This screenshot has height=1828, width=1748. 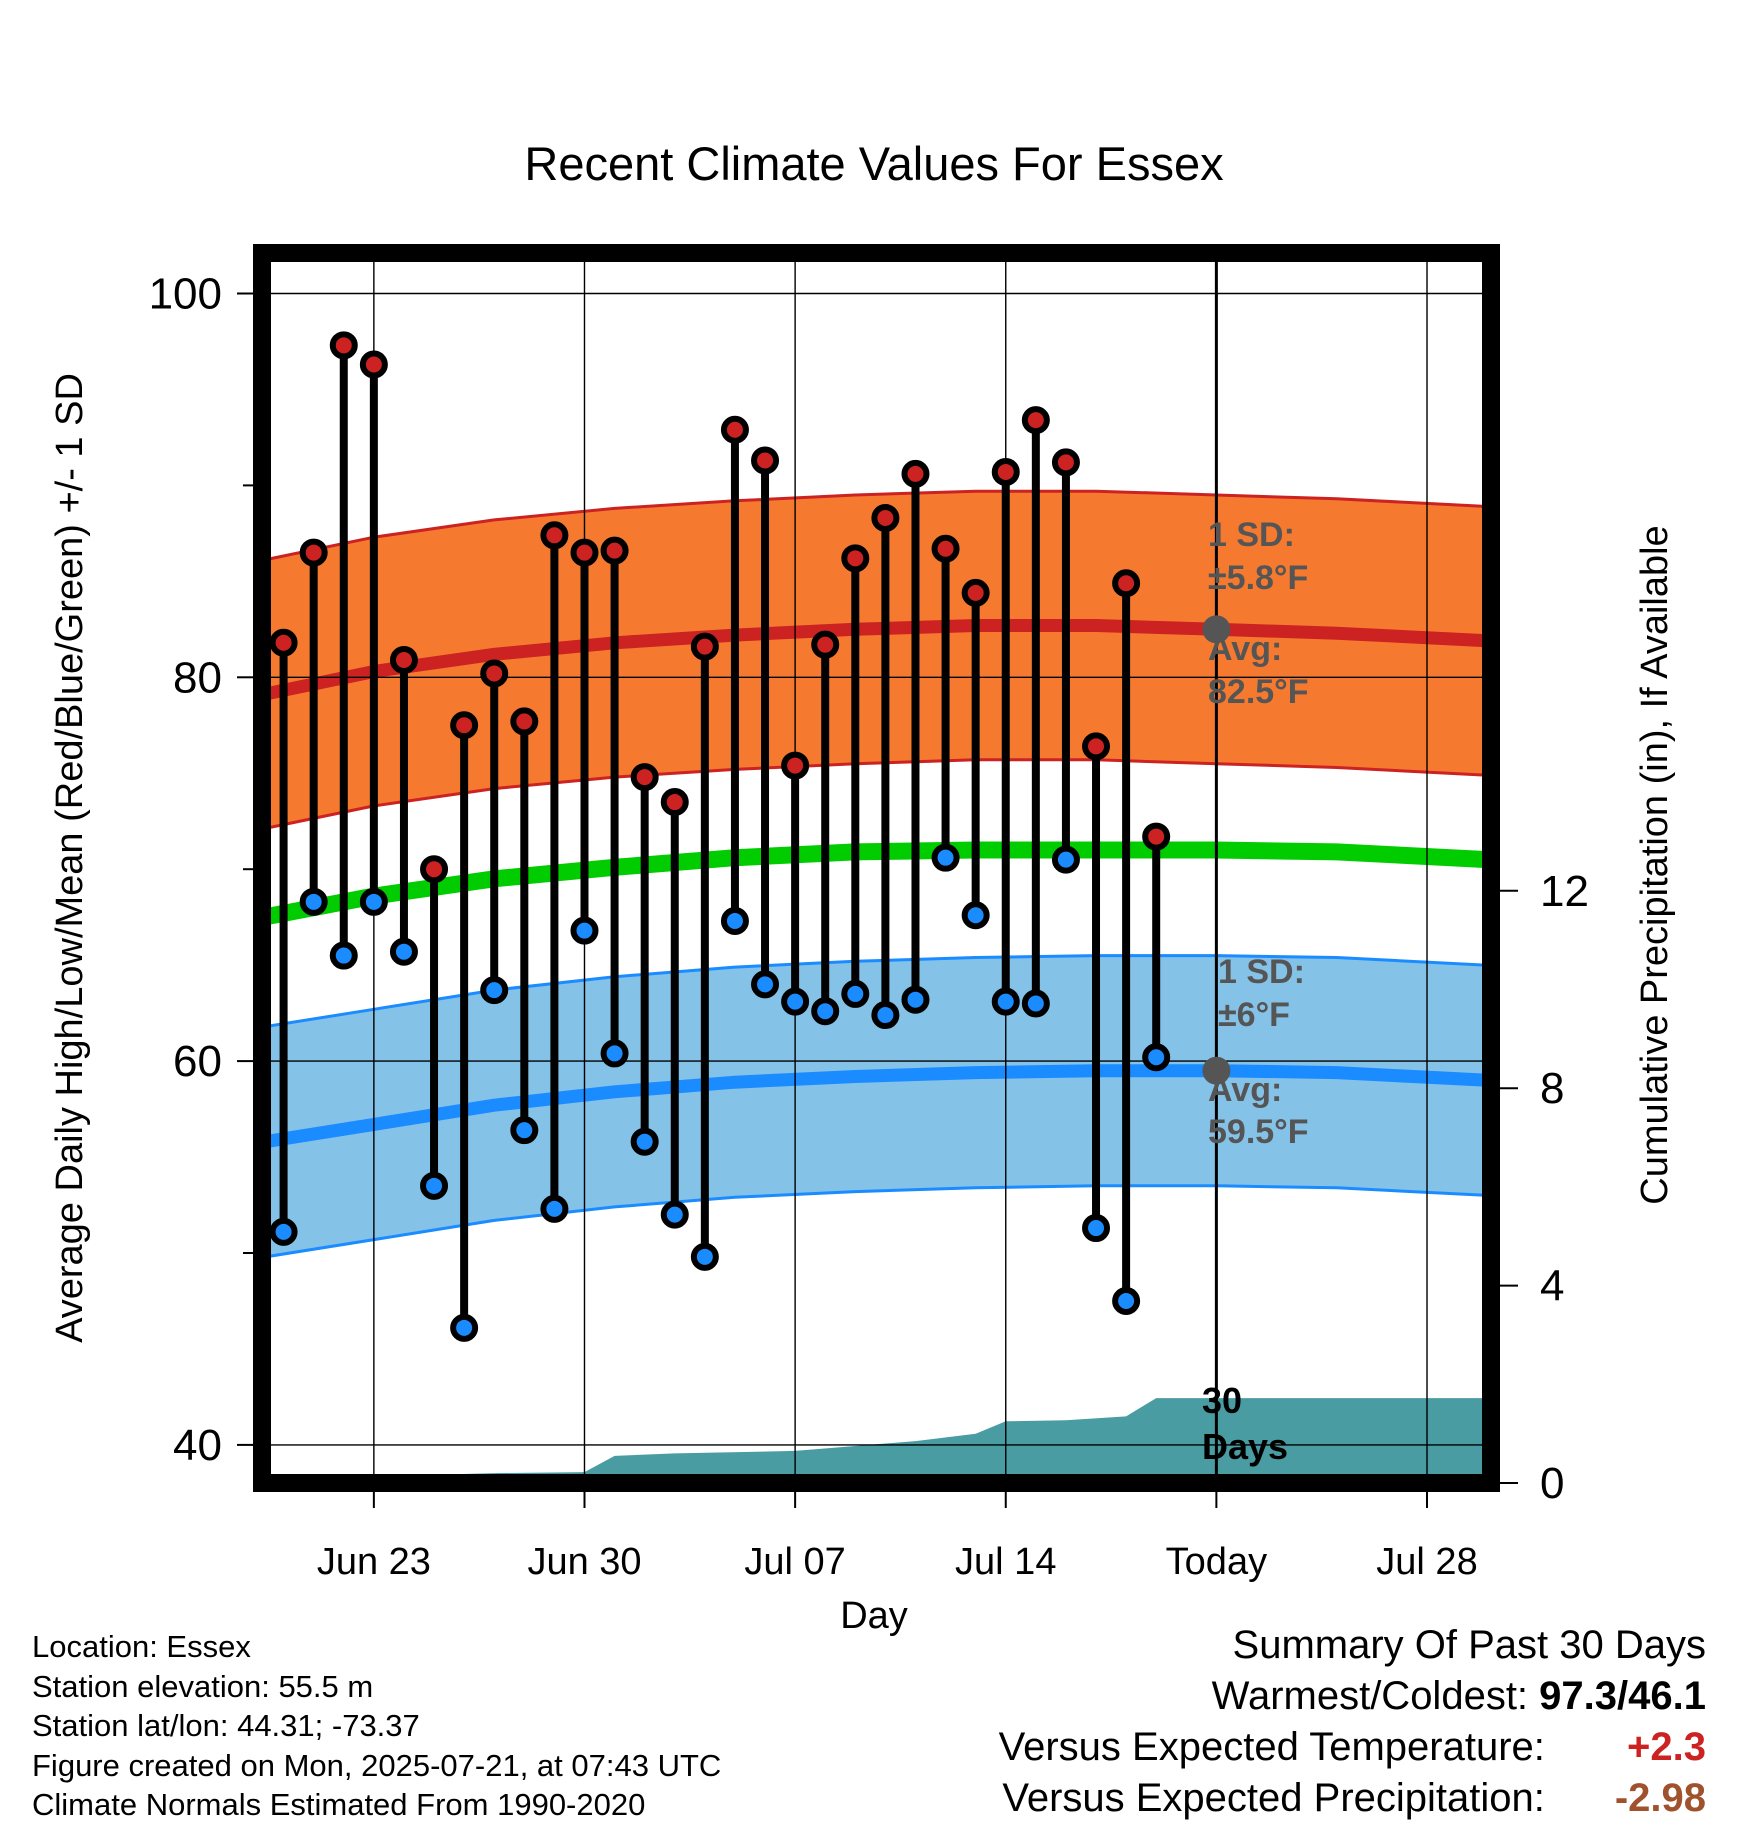 I want to click on days-count-label: 30, so click(x=1222, y=1400).